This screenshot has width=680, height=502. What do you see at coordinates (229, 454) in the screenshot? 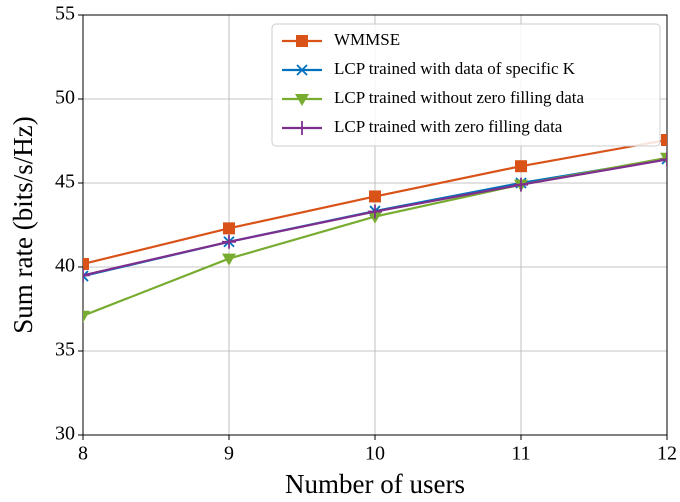
I see `x-tick-label: 9` at bounding box center [229, 454].